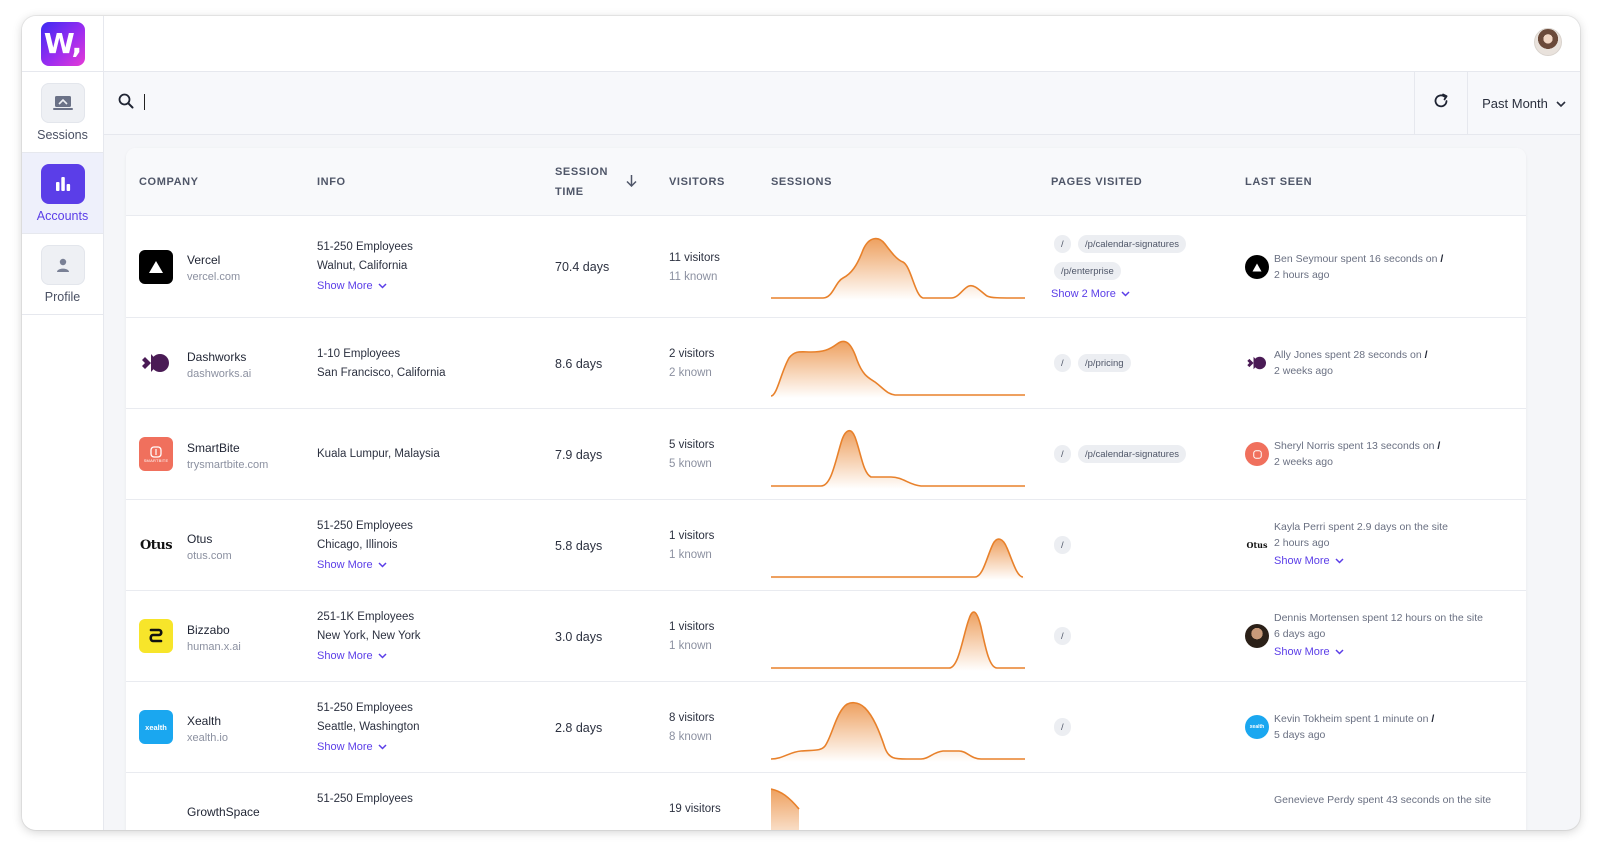 Image resolution: width=1600 pixels, height=853 pixels. What do you see at coordinates (631, 182) in the screenshot?
I see `sort-desc-icon` at bounding box center [631, 182].